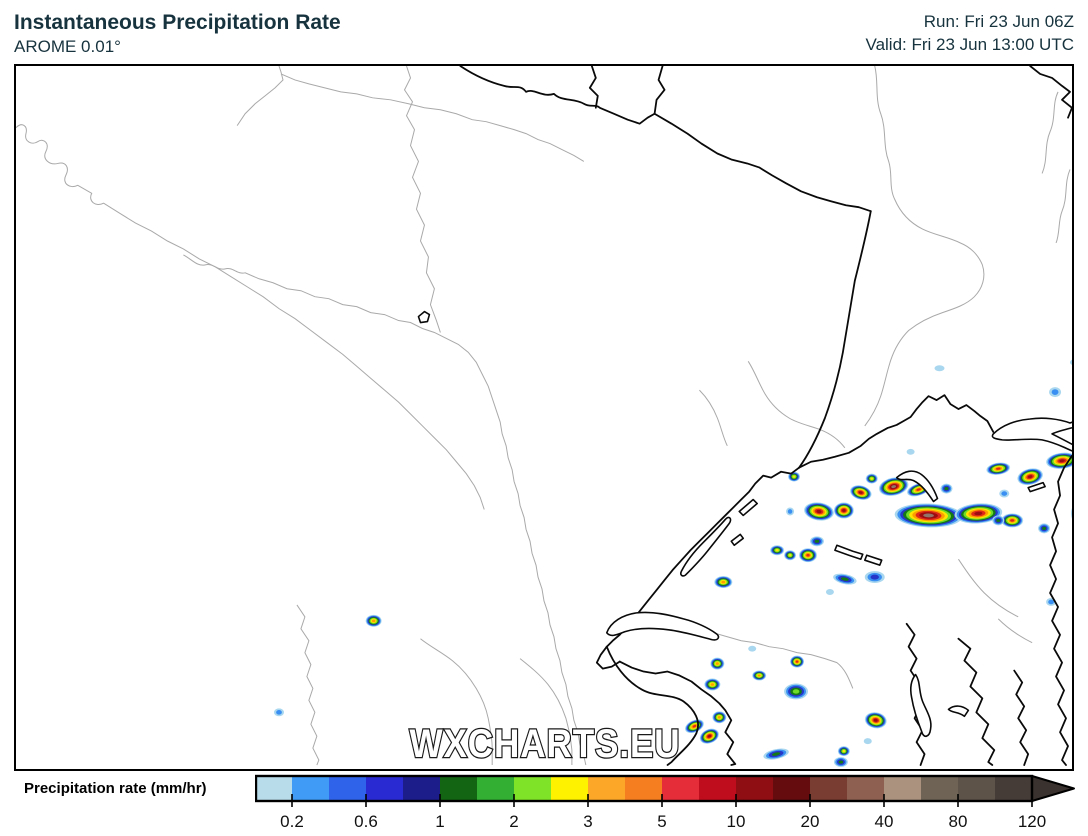  I want to click on watermark-text: WXCHARTS.EU, so click(545, 744).